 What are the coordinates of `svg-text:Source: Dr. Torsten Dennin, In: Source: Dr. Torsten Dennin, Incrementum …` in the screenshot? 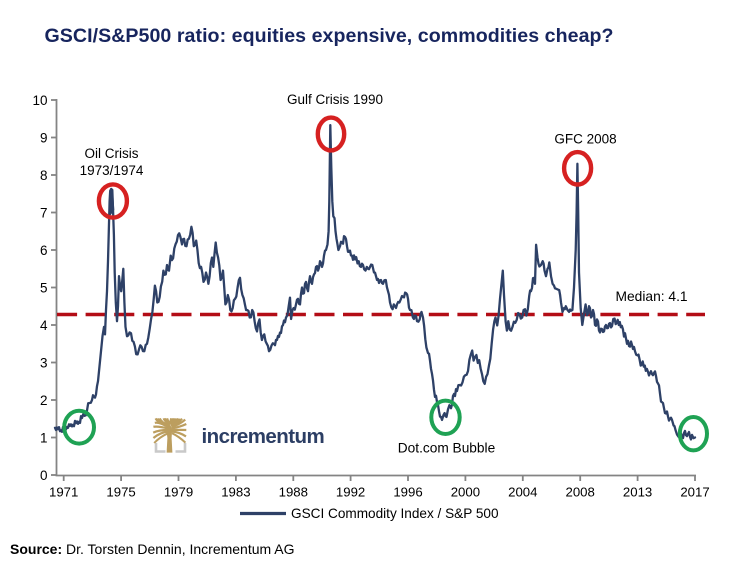 It's located at (152, 549).